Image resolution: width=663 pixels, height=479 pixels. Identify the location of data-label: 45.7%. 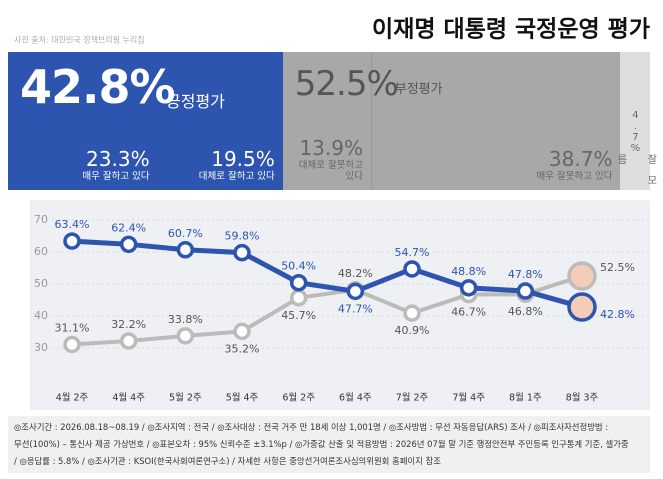
(298, 315).